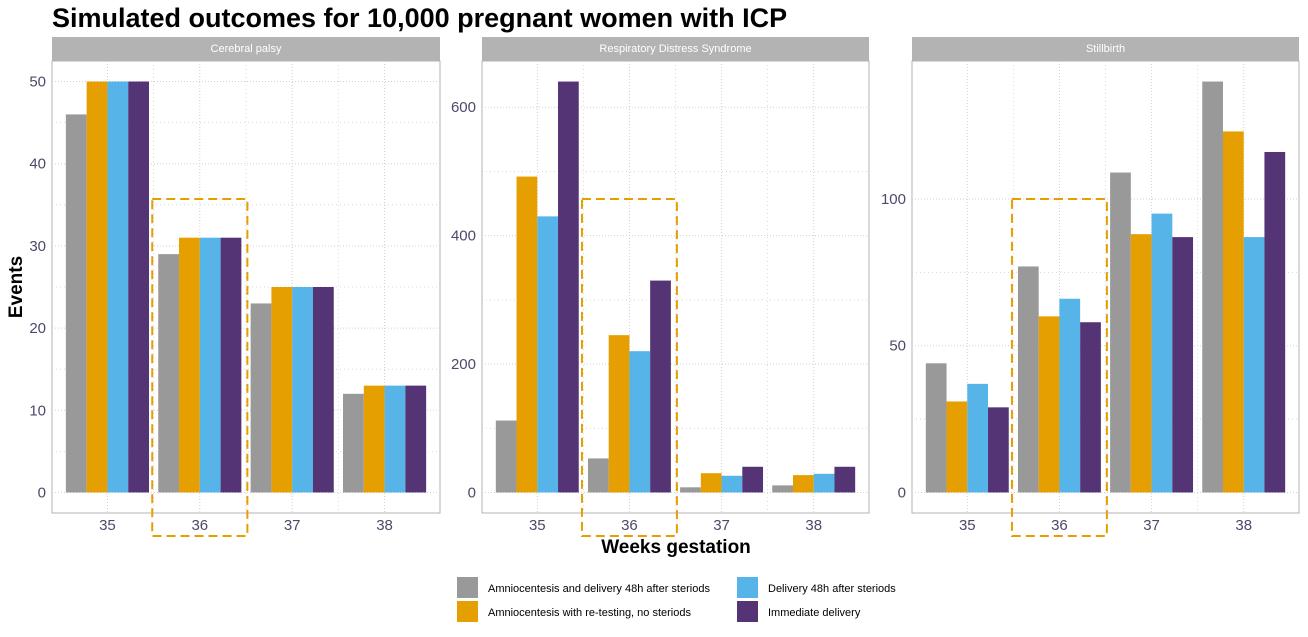 This screenshot has width=1308, height=637. What do you see at coordinates (893, 199) in the screenshot?
I see `y-tick-label: 100` at bounding box center [893, 199].